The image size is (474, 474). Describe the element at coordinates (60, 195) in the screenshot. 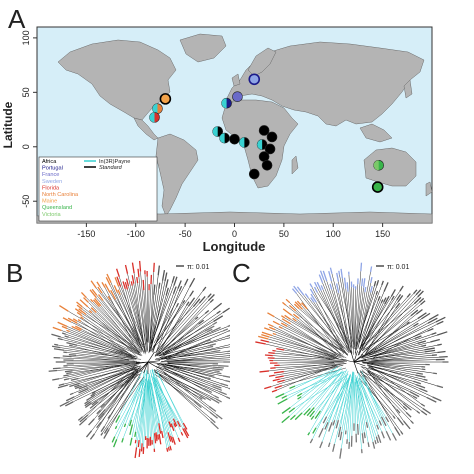

I see `legend-region-label: North Carolina` at that location.